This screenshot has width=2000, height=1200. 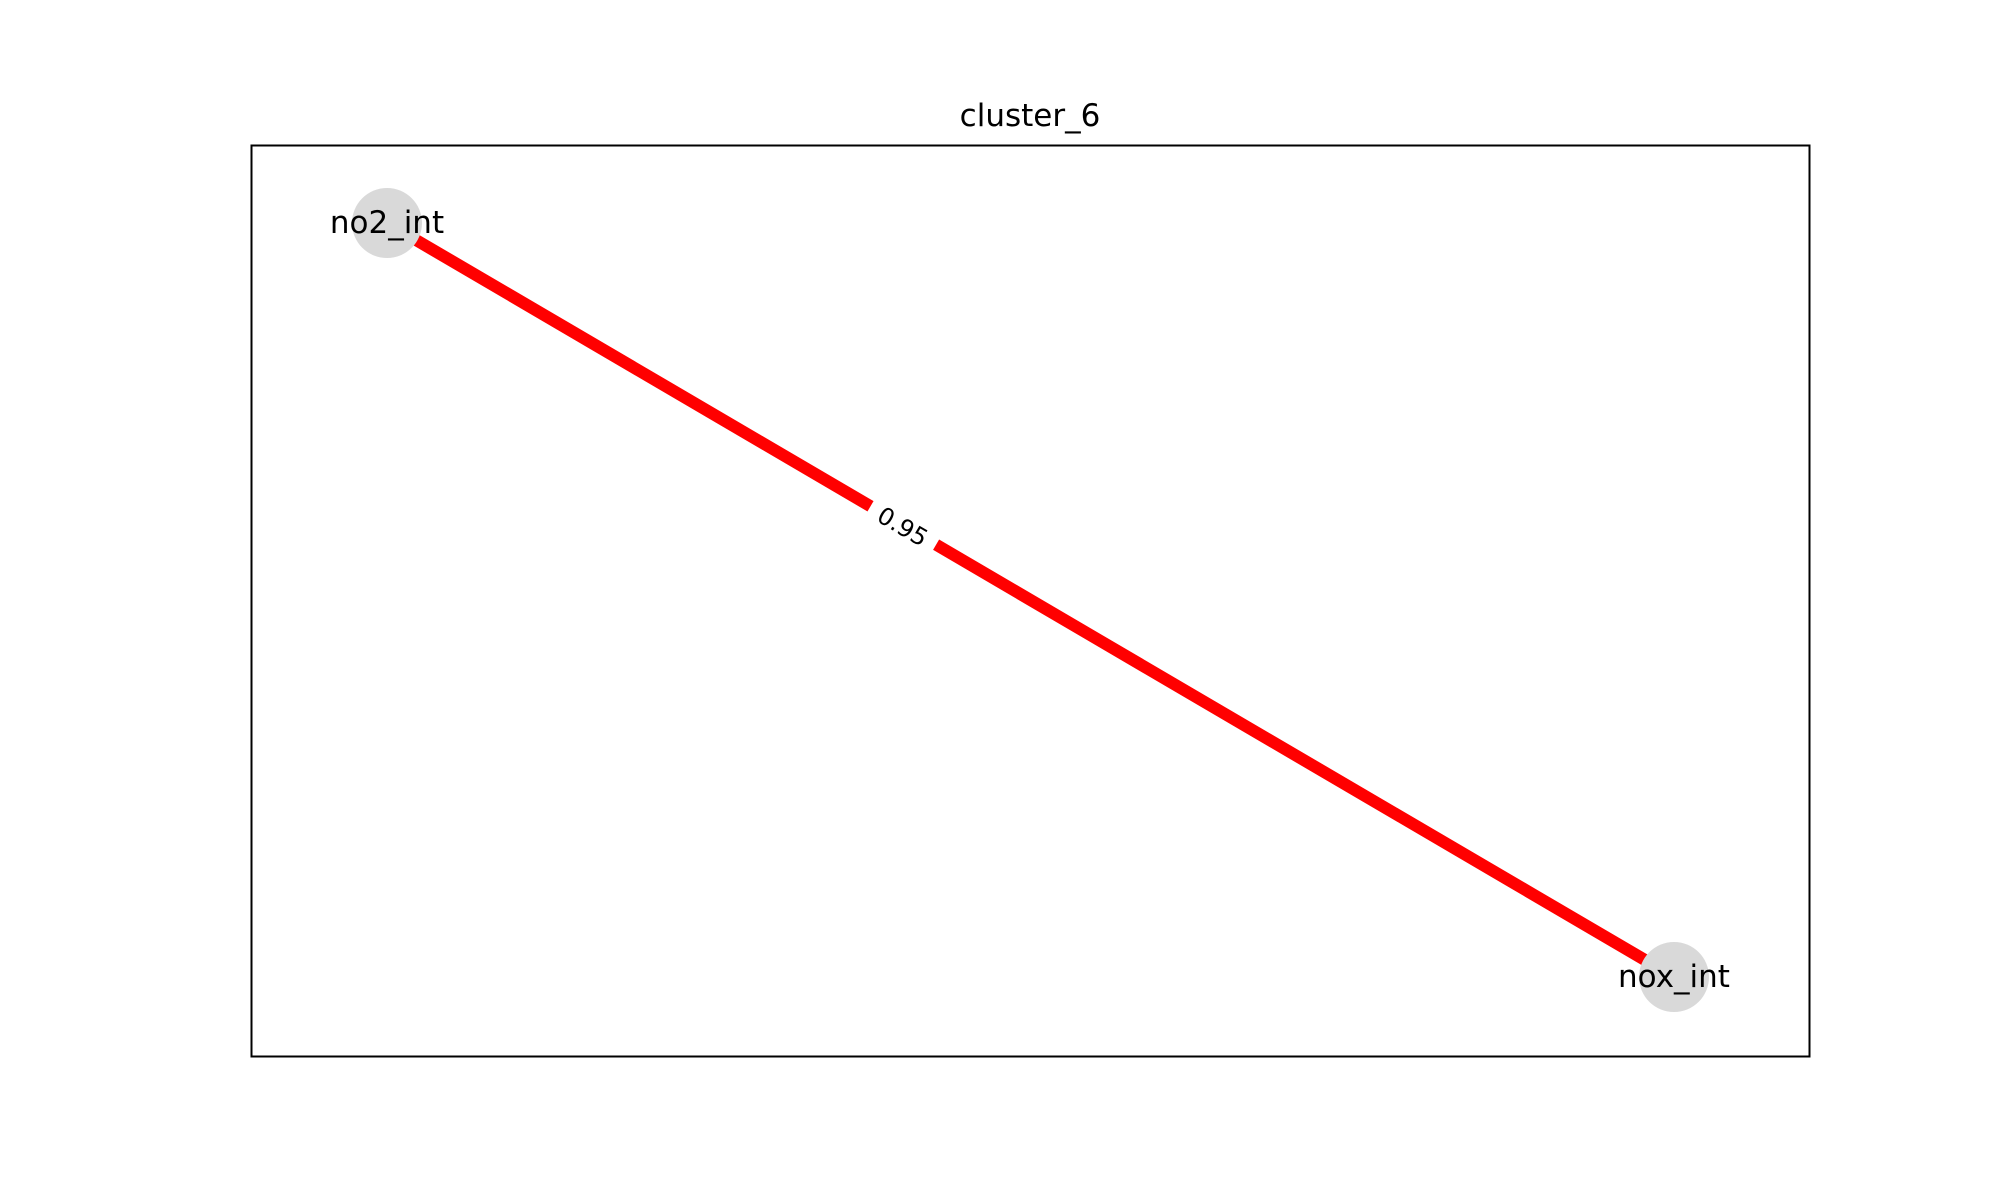 I want to click on node-label: nox_int, so click(x=1674, y=977).